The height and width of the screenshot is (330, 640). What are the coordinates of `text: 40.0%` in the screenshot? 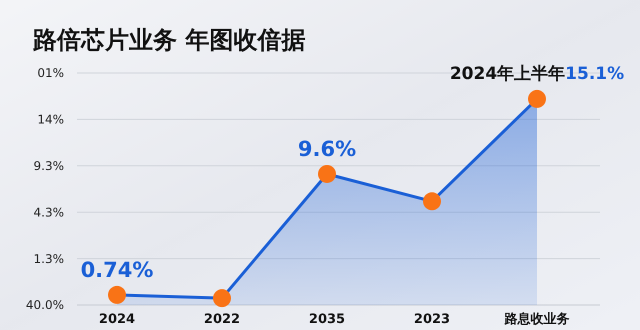 It's located at (45, 305).